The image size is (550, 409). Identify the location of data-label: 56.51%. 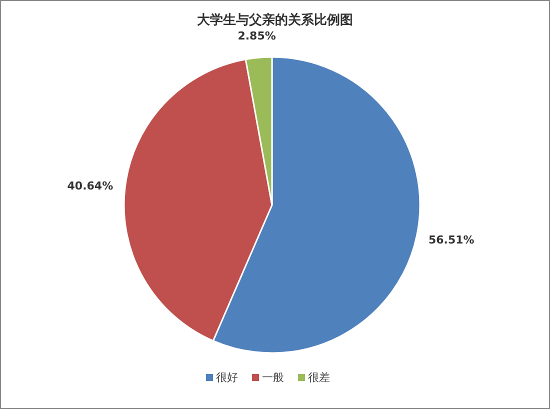
(451, 240).